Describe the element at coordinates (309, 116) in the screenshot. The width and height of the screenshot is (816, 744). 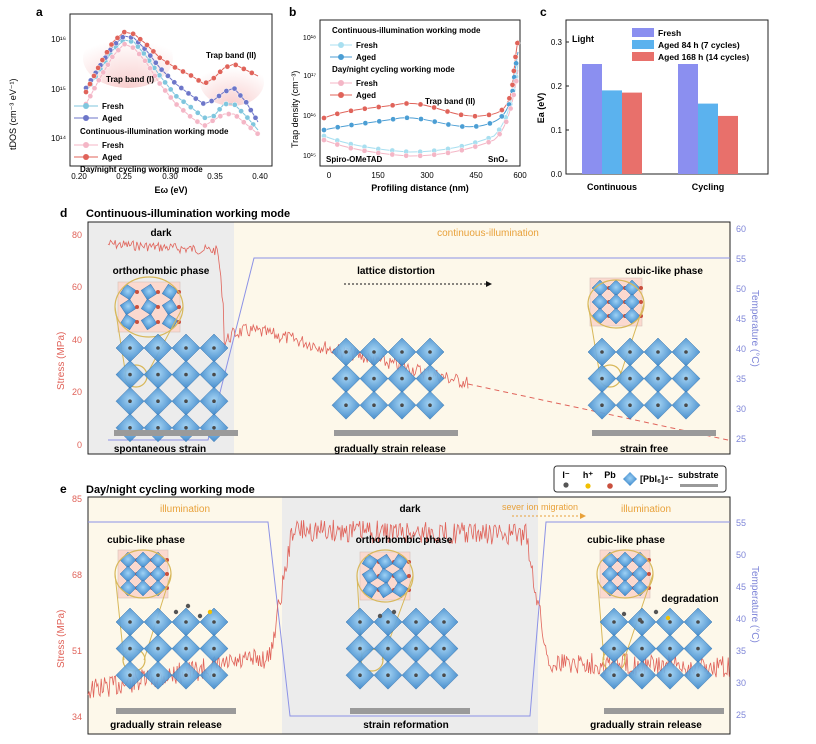
I see `panel-b-ytick: 10¹⁶` at that location.